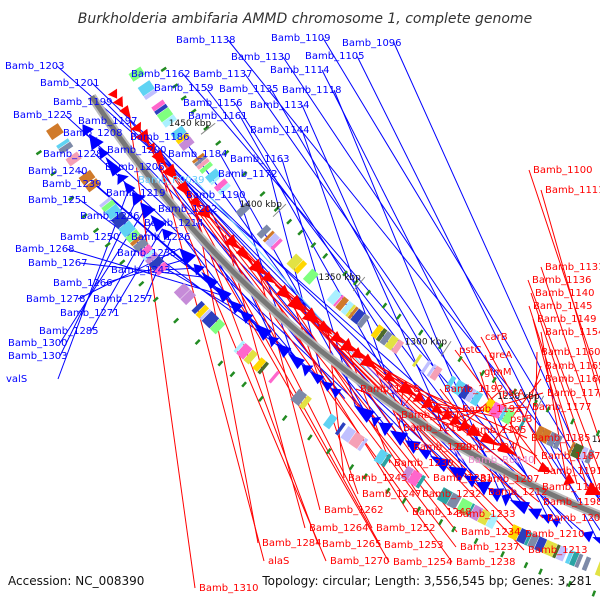  What do you see at coordinates (160, 137) in the screenshot?
I see `gene-label-reverse: Bamb_1186` at bounding box center [160, 137].